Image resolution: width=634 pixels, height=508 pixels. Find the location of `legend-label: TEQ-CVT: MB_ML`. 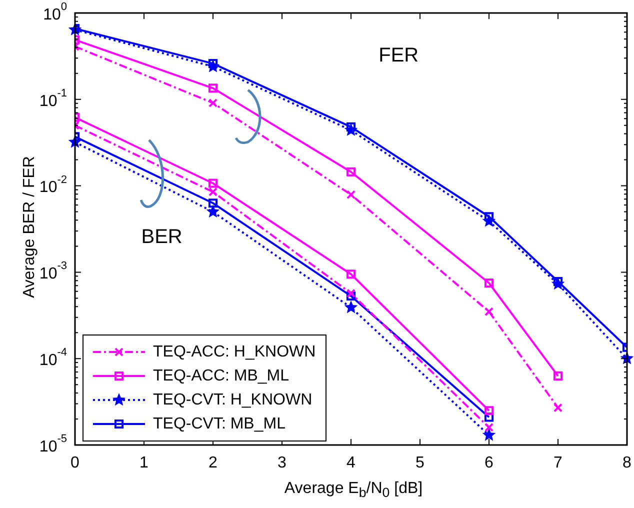

legend-label: TEQ-CVT: MB_ML is located at coordinates (219, 423).